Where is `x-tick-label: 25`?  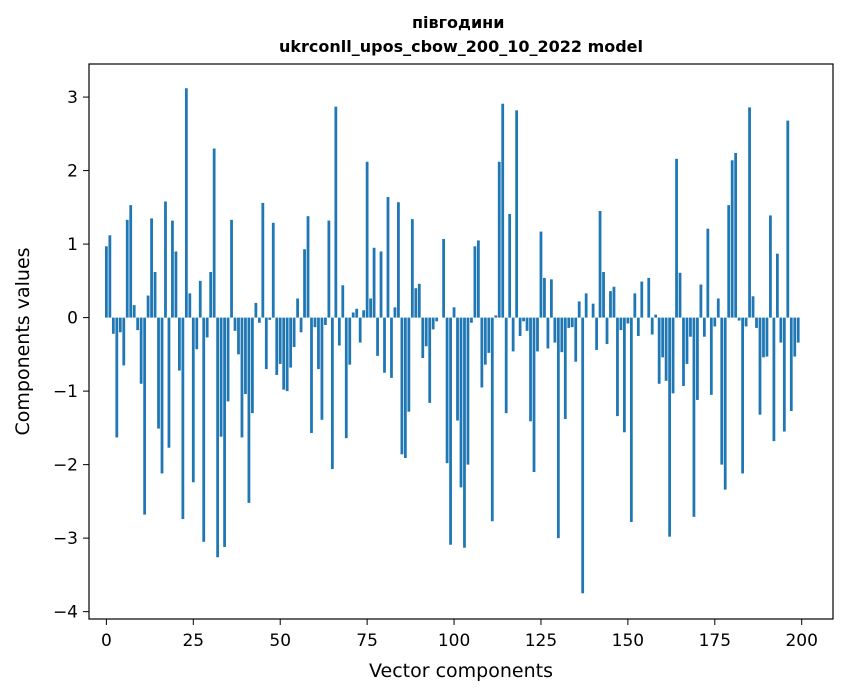
x-tick-label: 25 is located at coordinates (193, 641).